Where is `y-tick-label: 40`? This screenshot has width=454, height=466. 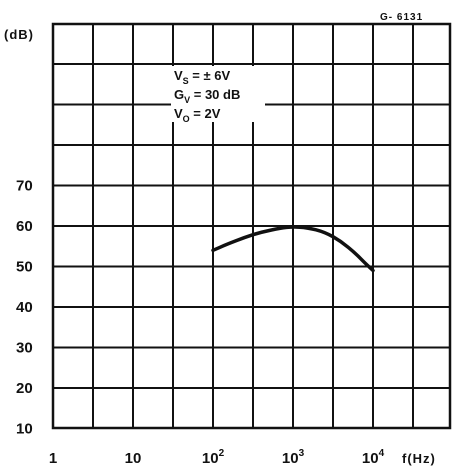
y-tick-label: 40 is located at coordinates (24, 307).